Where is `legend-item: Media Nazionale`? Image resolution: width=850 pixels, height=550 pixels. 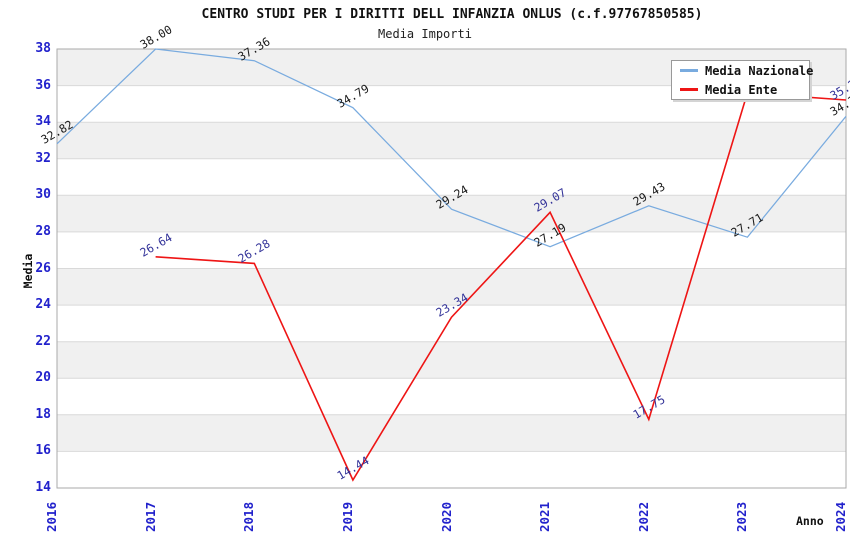
legend-item: Media Nazionale is located at coordinates (746, 71).